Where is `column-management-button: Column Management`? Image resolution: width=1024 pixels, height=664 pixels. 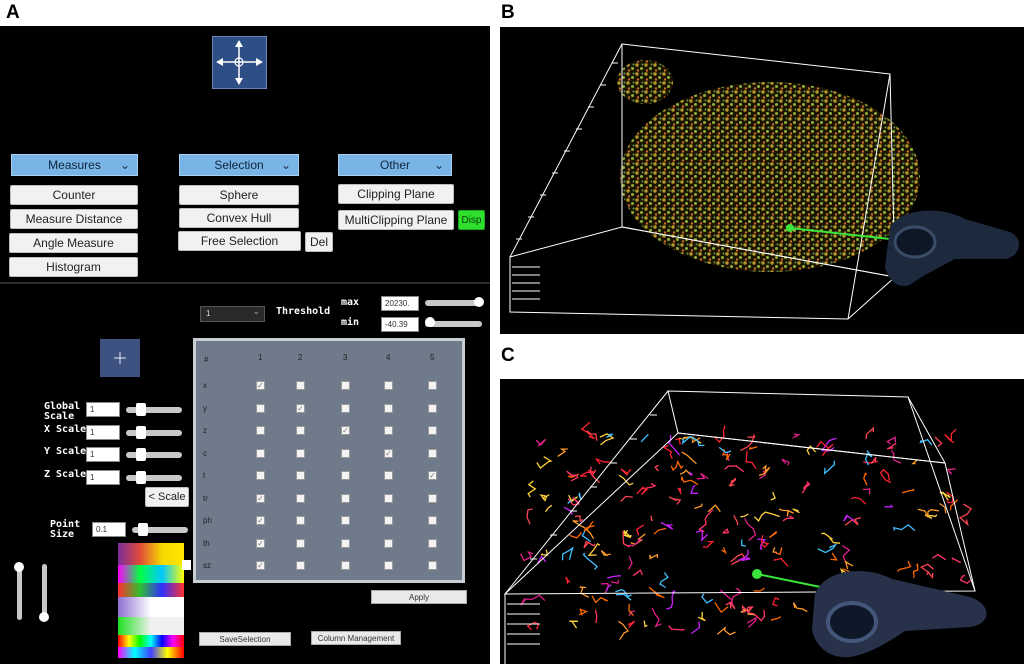
column-management-button: Column Management is located at coordinates (356, 638).